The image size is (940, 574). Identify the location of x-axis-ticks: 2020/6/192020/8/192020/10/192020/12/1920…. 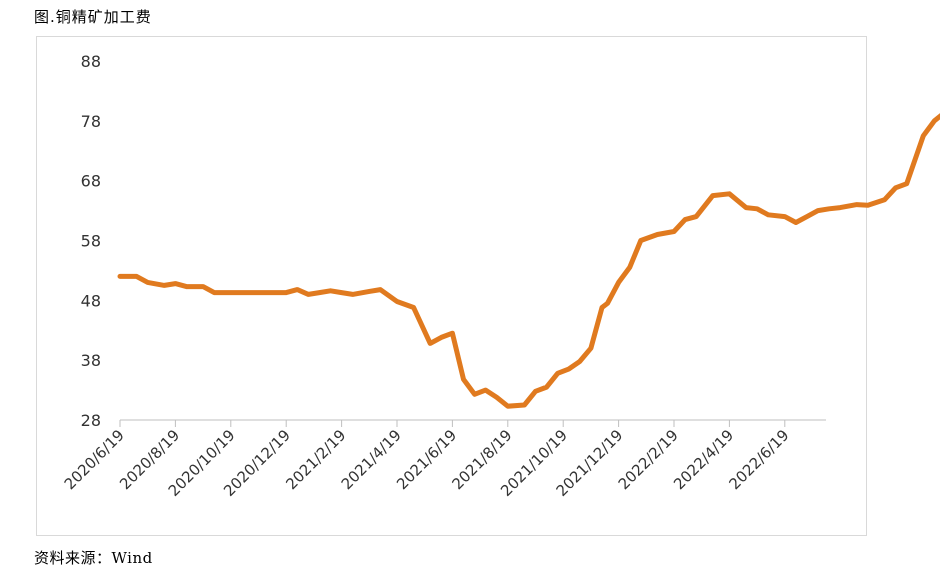
(427, 460).